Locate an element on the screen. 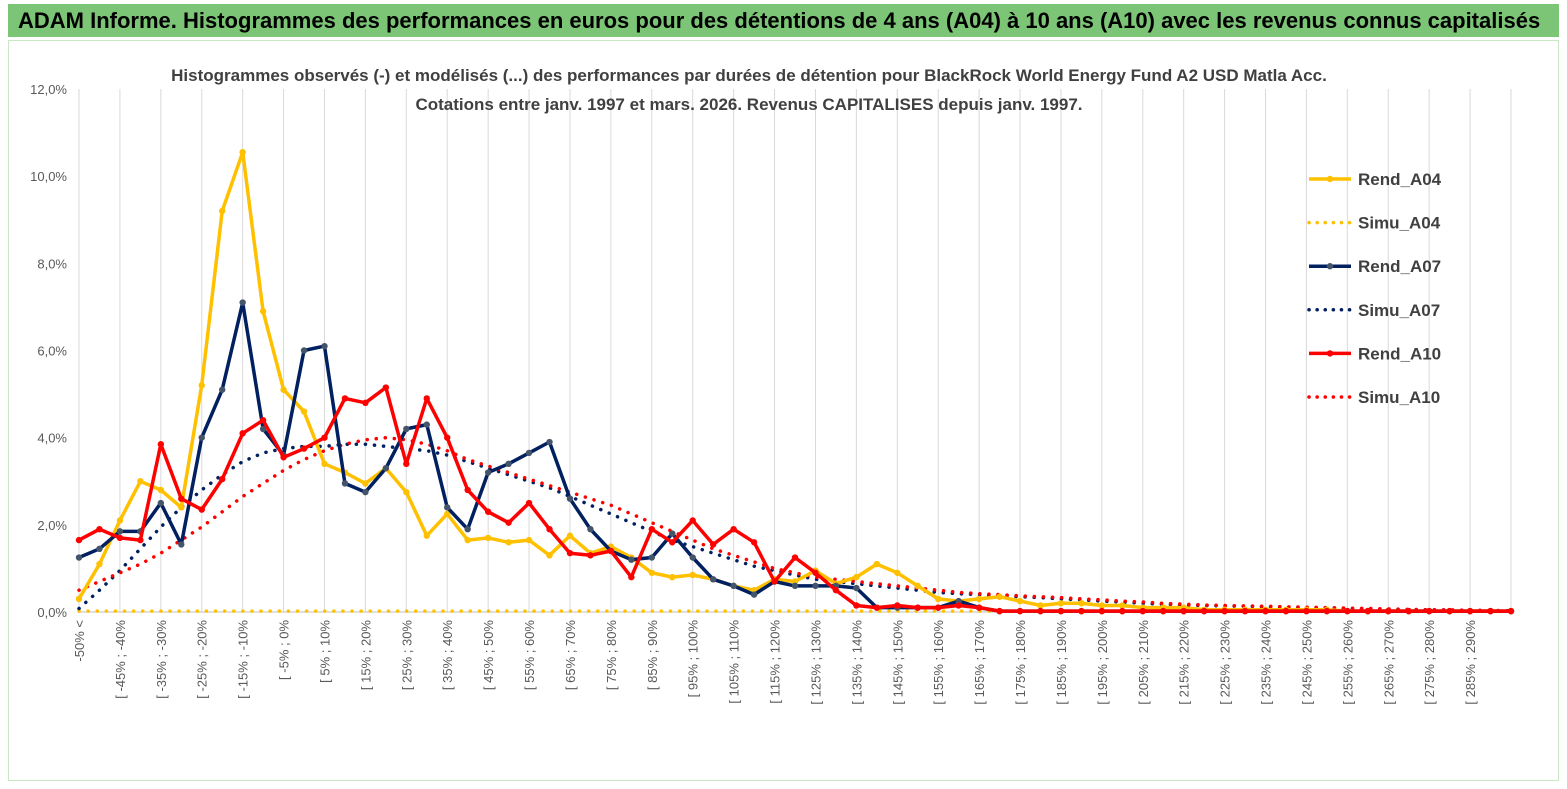  legend-item-rend_a04: Rend_A04 is located at coordinates (1375, 179).